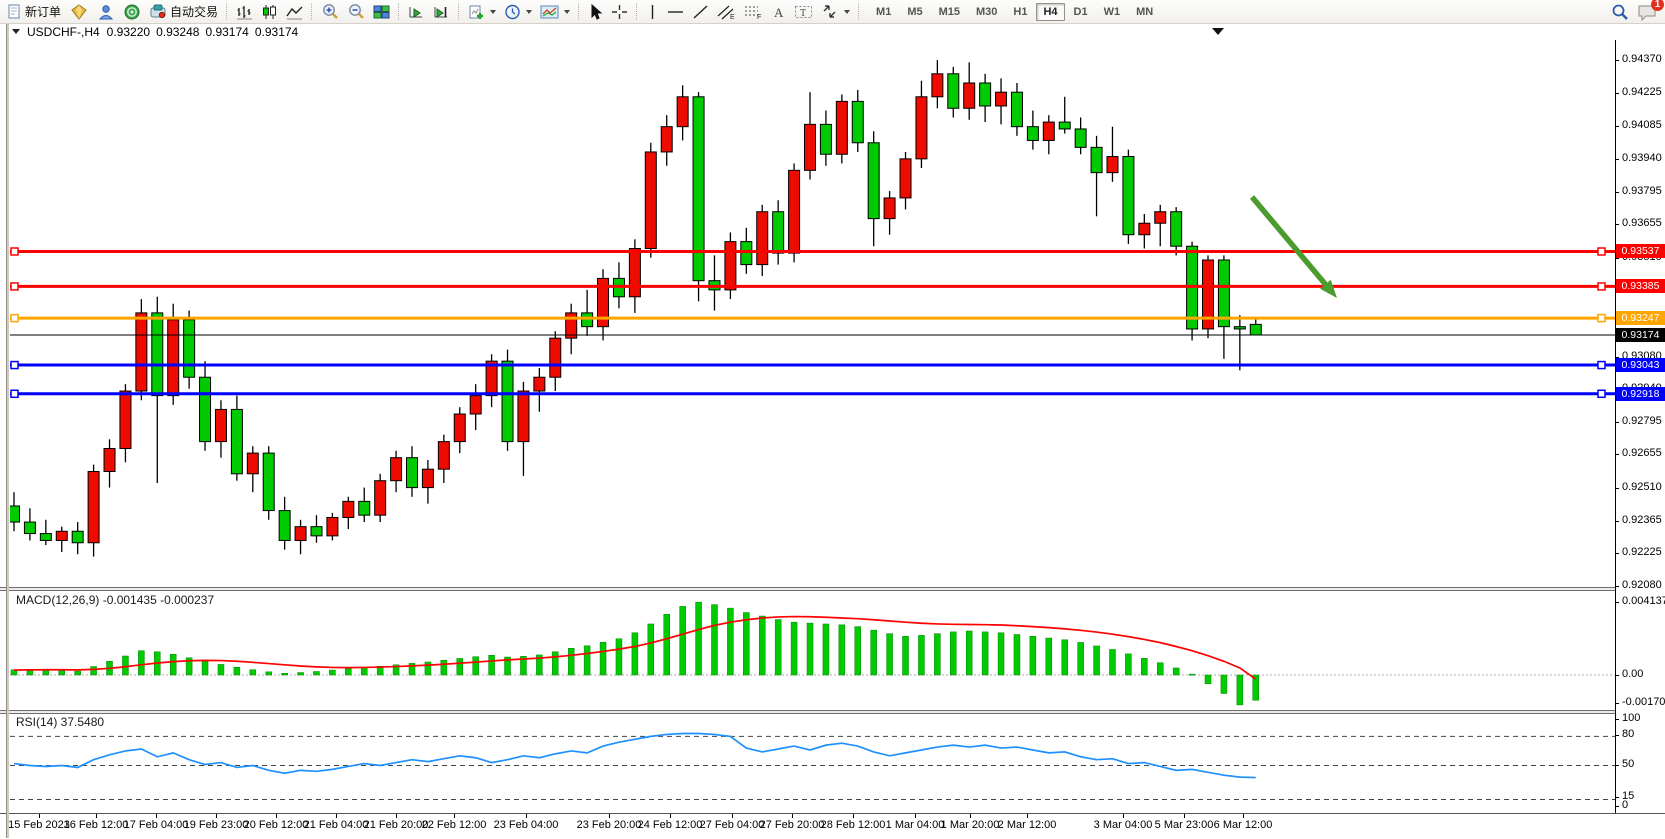 The height and width of the screenshot is (839, 1665). I want to click on trendline-button, so click(700, 11).